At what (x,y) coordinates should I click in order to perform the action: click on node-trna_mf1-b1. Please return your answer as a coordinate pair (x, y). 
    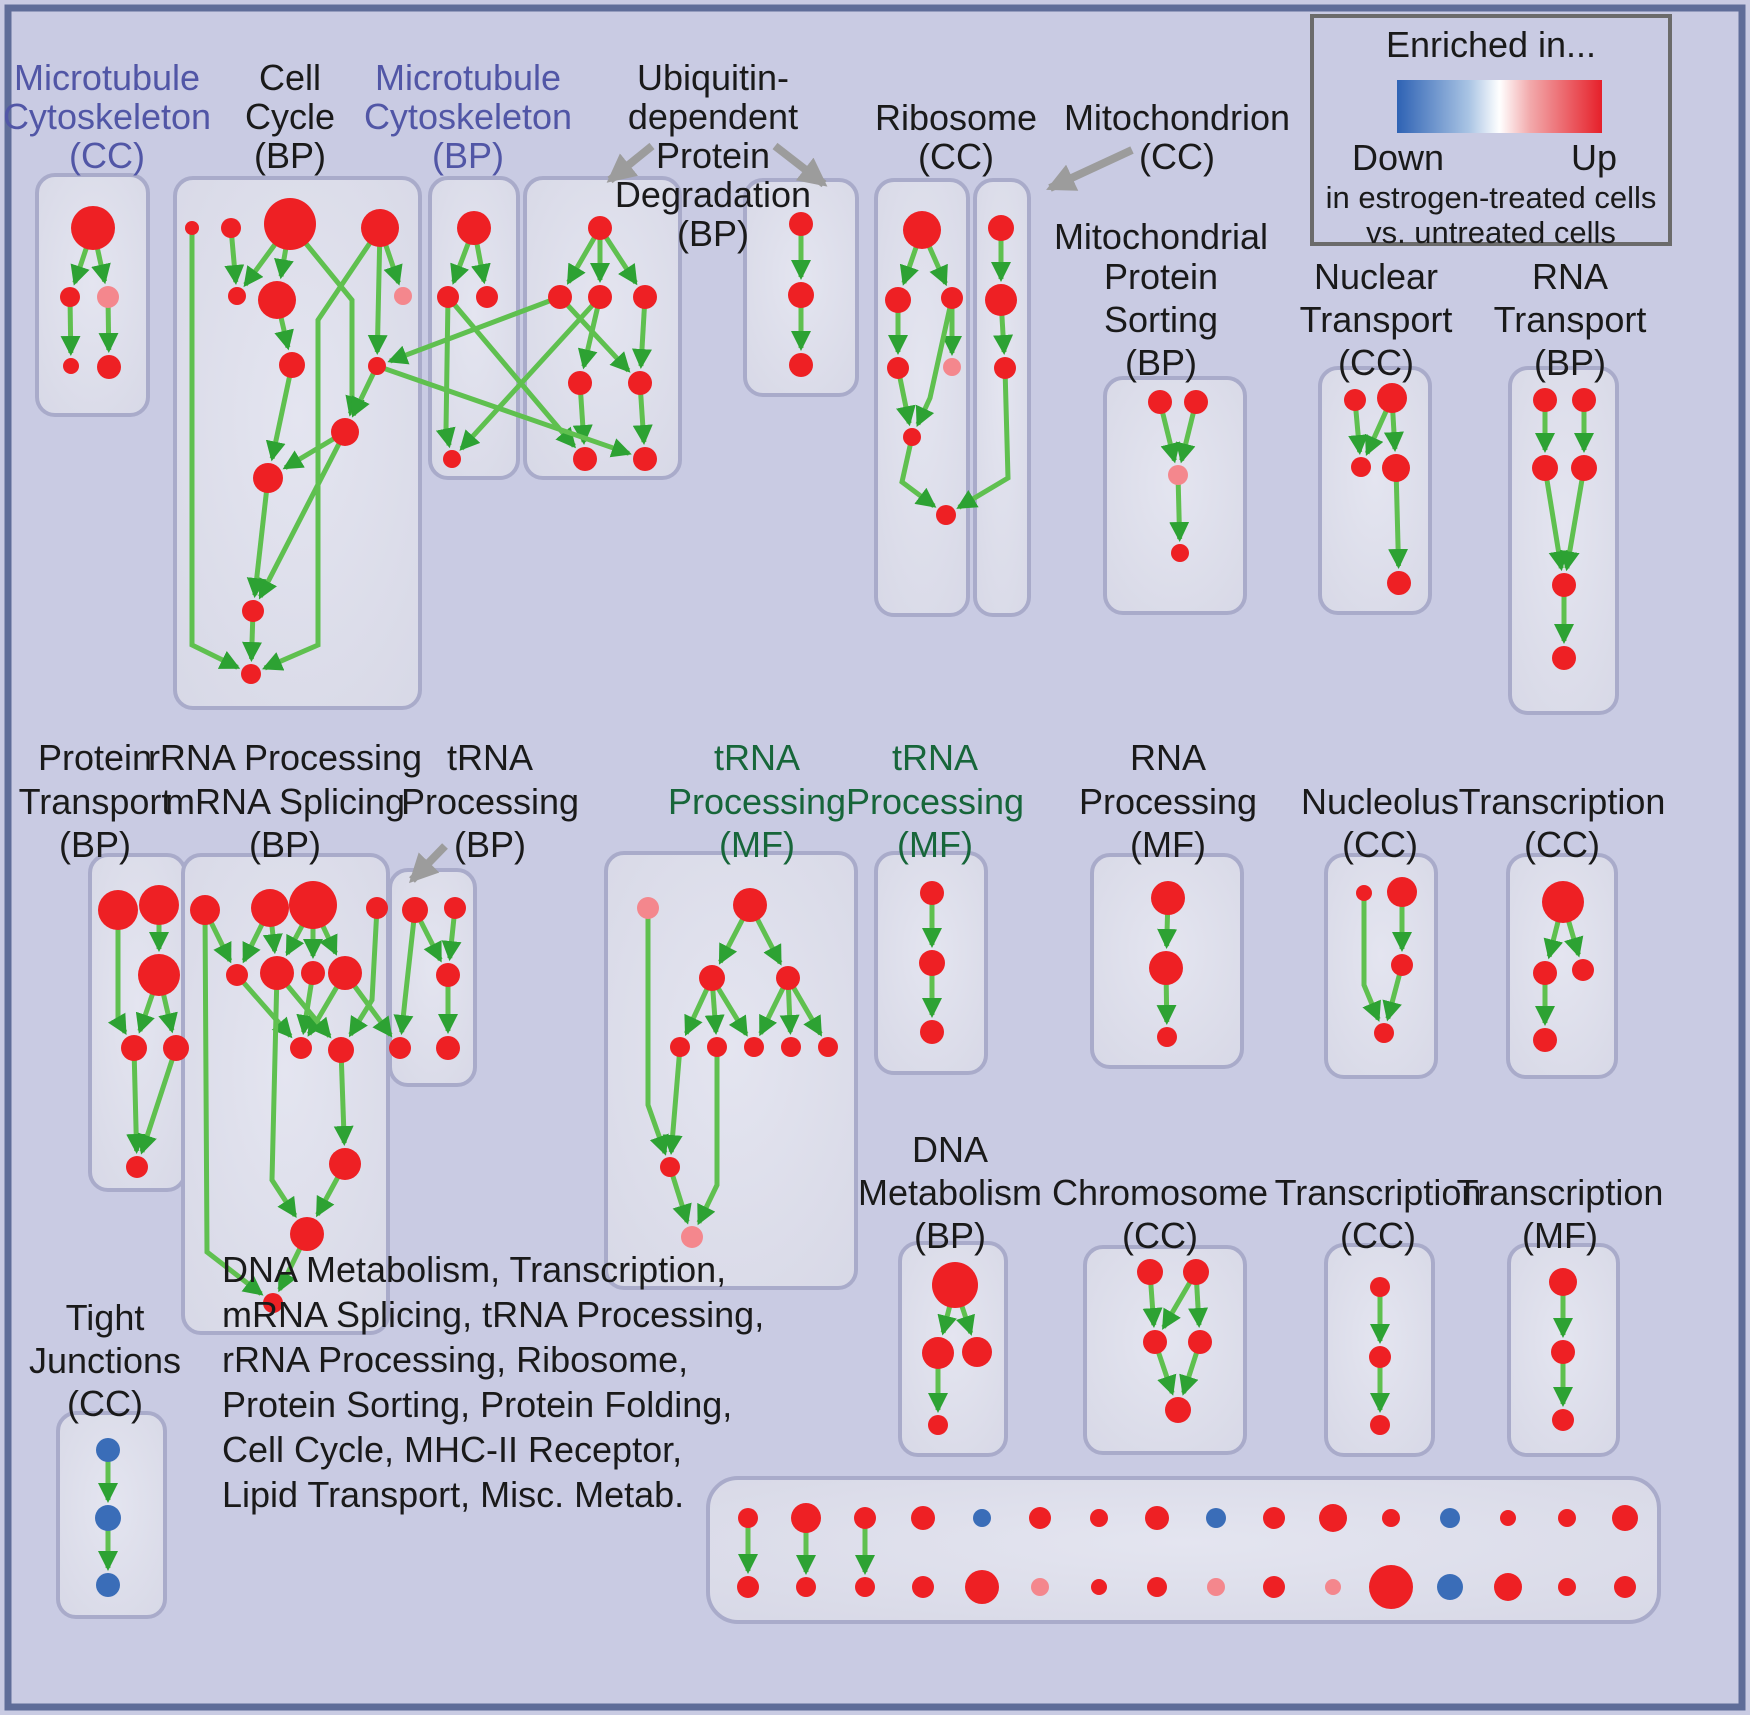
    Looking at the image, I should click on (680, 1047).